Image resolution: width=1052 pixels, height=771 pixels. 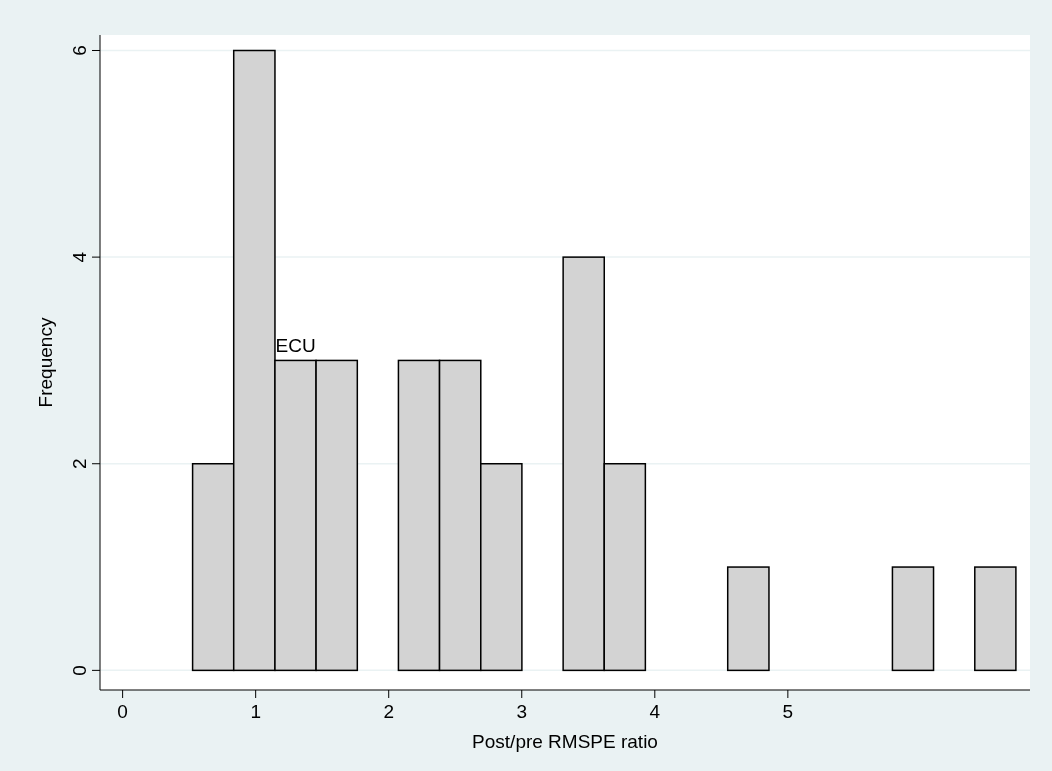 I want to click on x-tick-label: 1, so click(x=255, y=711).